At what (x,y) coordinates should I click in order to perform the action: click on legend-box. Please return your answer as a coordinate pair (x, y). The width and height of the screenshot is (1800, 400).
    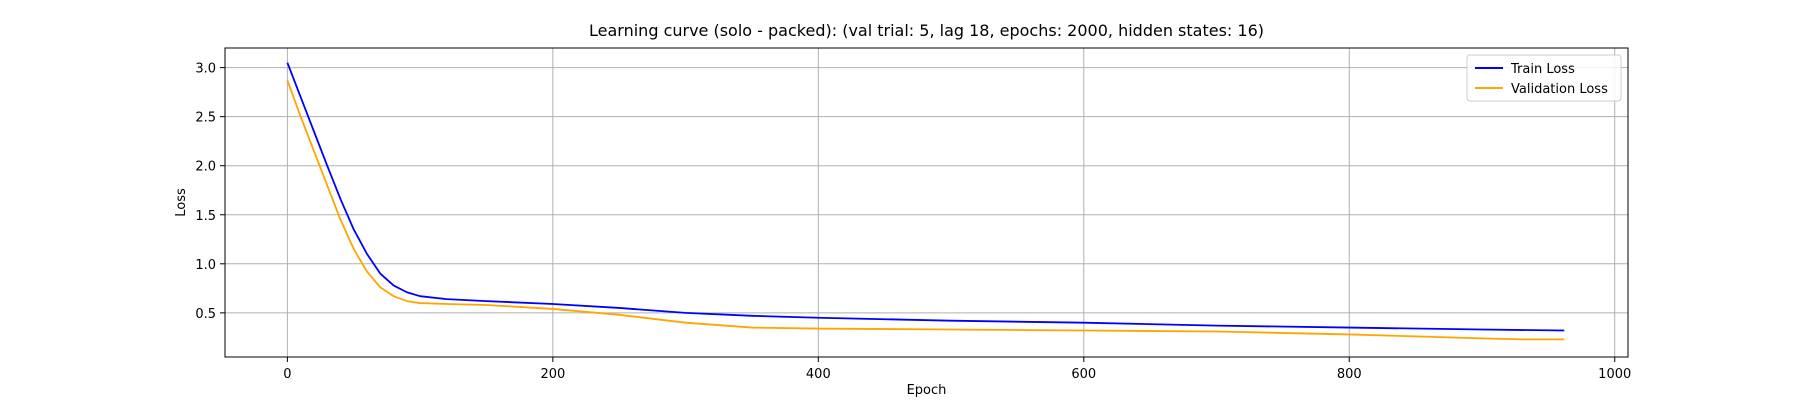
    Looking at the image, I should click on (1544, 78).